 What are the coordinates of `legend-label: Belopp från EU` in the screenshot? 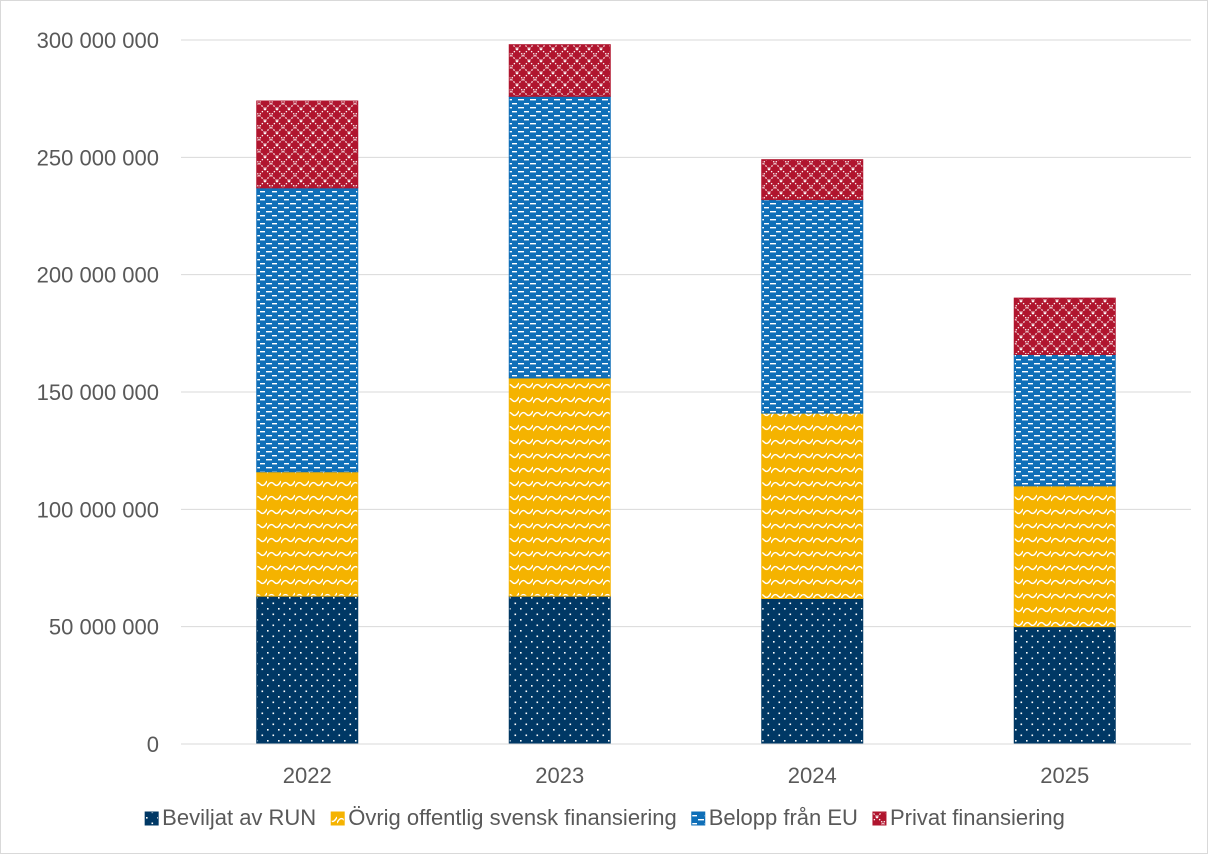 It's located at (783, 817).